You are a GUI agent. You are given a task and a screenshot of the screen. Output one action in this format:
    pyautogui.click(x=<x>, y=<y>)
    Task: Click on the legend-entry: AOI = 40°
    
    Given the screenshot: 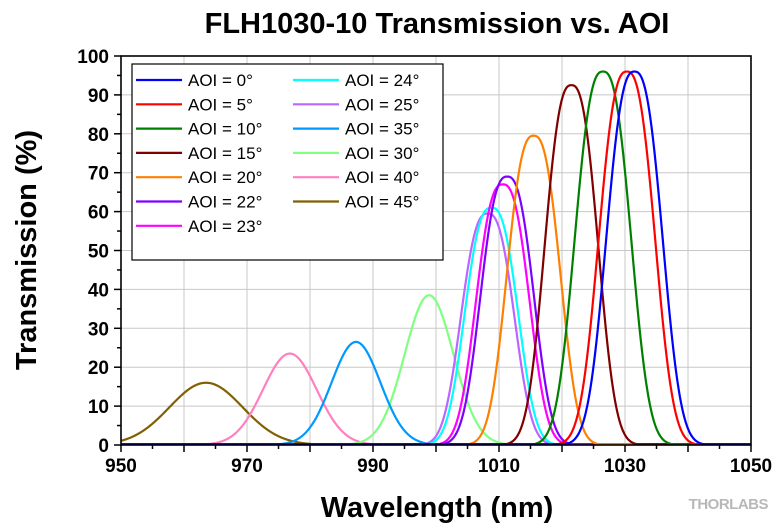 What is the action you would take?
    pyautogui.click(x=356, y=177)
    